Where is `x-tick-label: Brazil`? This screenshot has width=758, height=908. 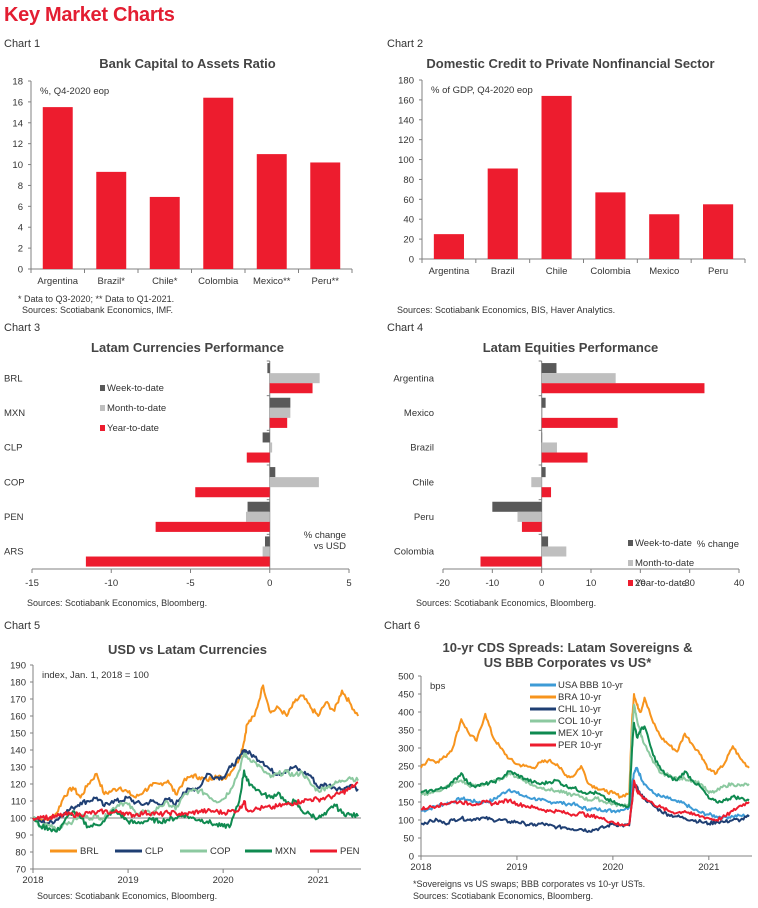
x-tick-label: Brazil is located at coordinates (503, 271).